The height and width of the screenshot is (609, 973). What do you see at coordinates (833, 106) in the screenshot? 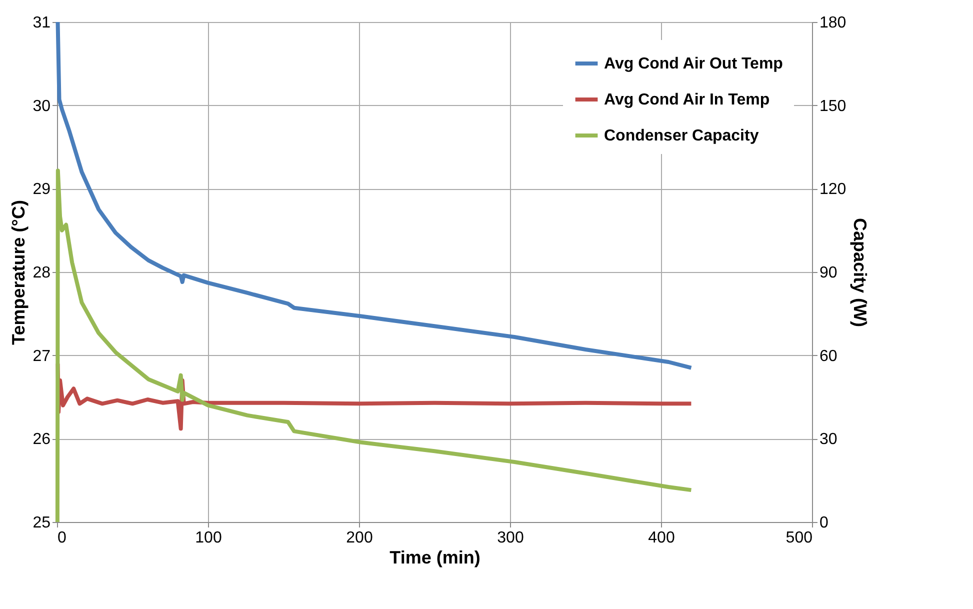
I see `y2-tick-label: 150` at bounding box center [833, 106].